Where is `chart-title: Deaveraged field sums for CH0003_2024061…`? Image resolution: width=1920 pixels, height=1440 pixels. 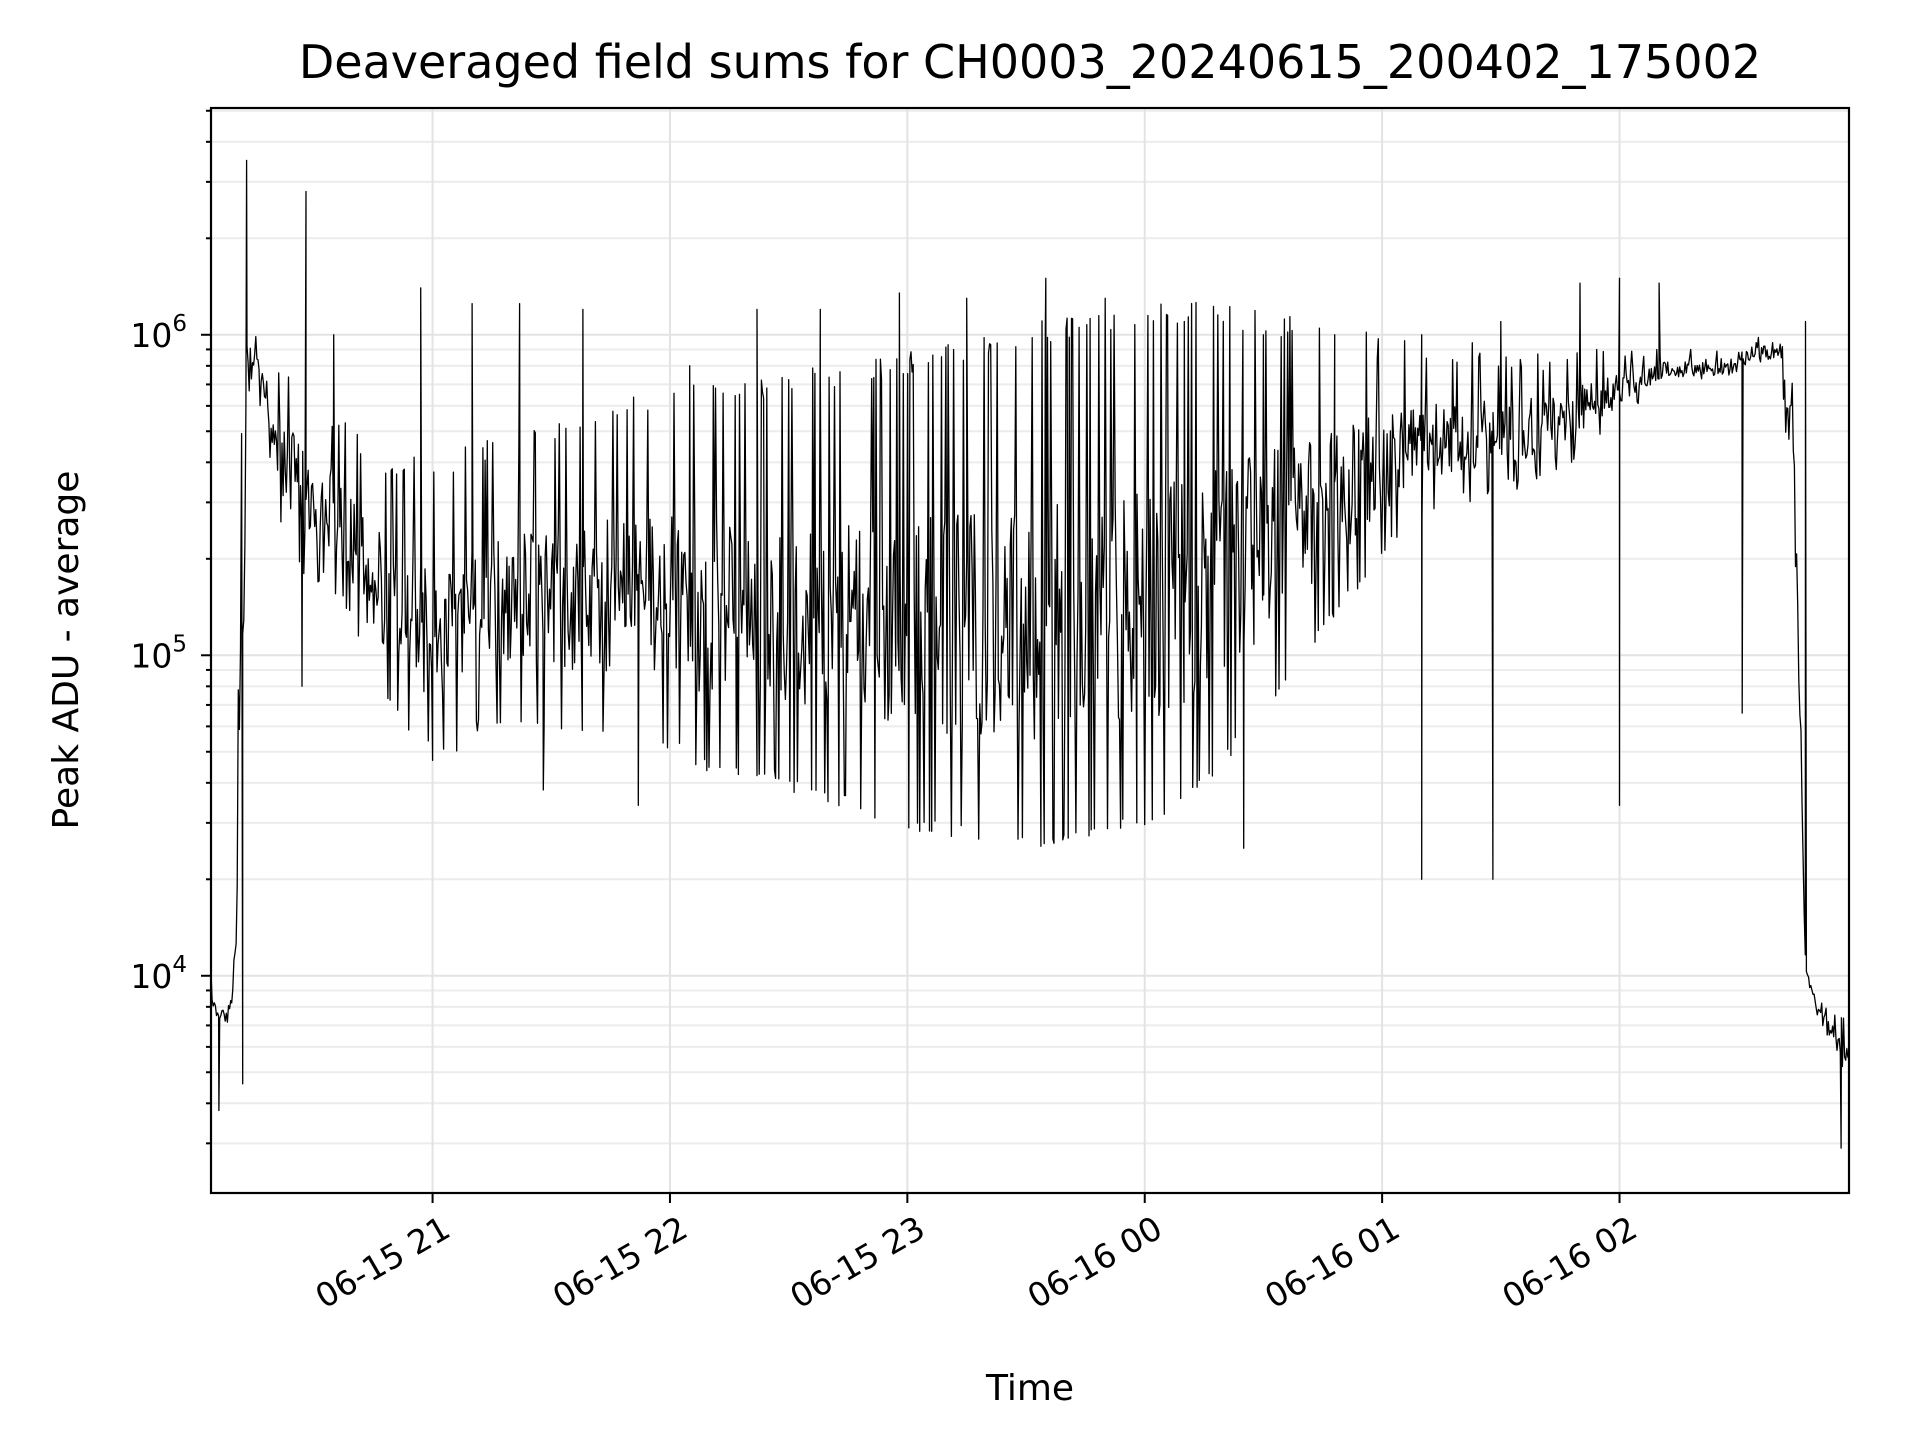
chart-title: Deaveraged field sums for CH0003_2024061… is located at coordinates (1030, 62).